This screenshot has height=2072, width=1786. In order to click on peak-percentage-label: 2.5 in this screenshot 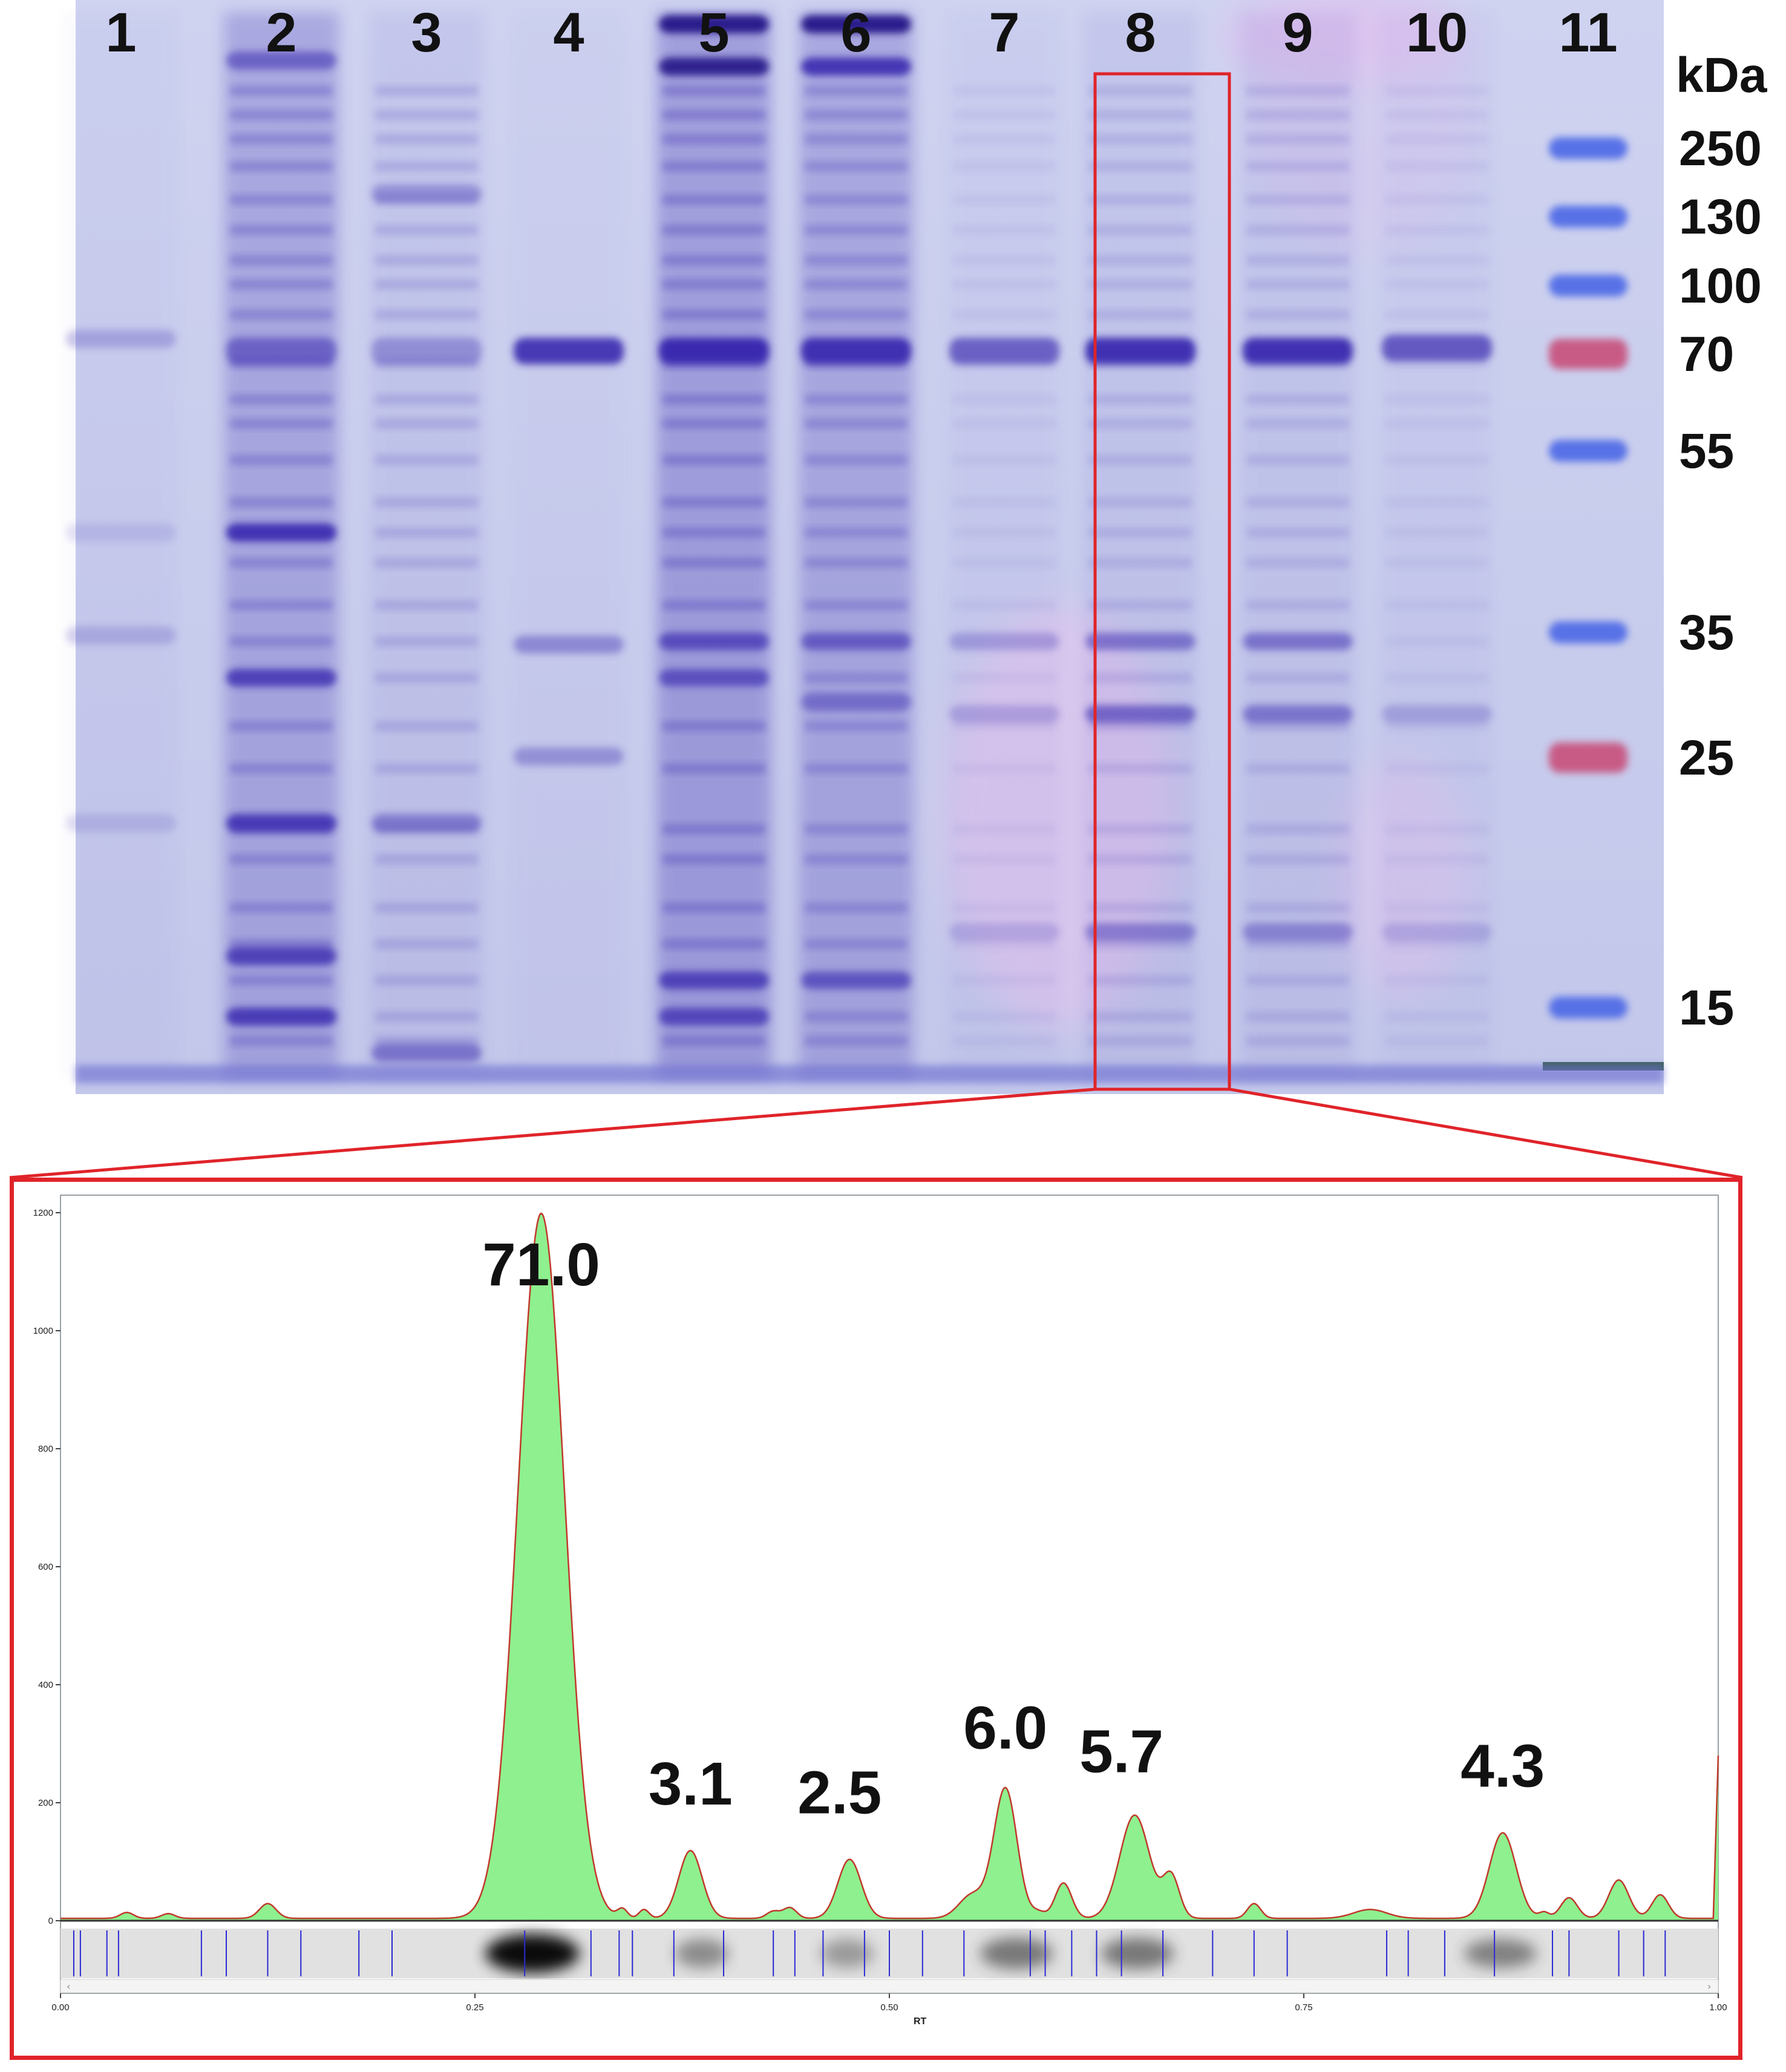, I will do `click(840, 1793)`.